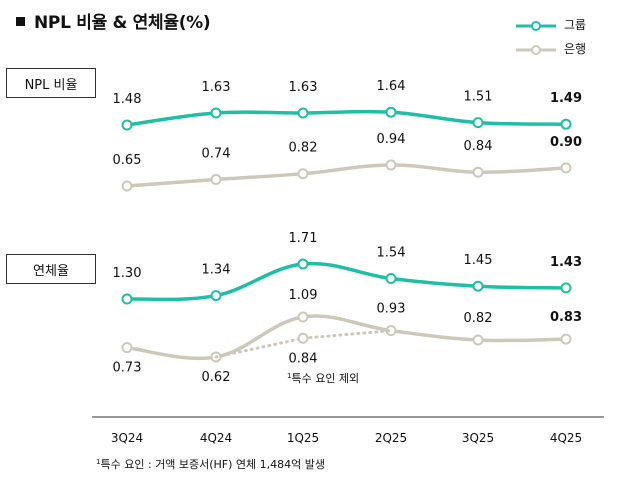  Describe the element at coordinates (566, 142) in the screenshot. I see `data-label-bank-npl-5: 0.90` at that location.